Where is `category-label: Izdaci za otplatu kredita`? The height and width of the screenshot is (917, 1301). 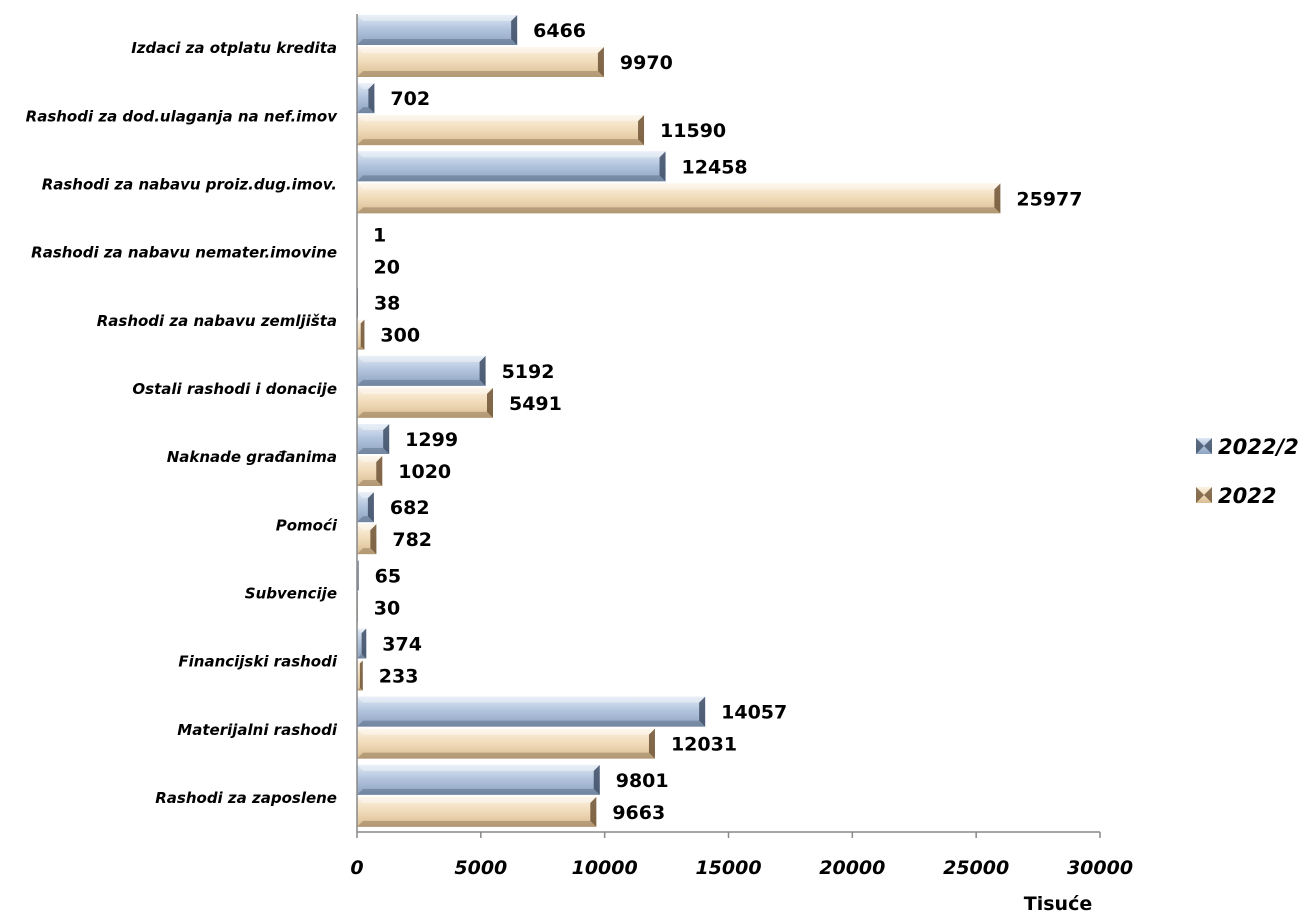
category-label: Izdaci za otplatu kredita is located at coordinates (234, 48).